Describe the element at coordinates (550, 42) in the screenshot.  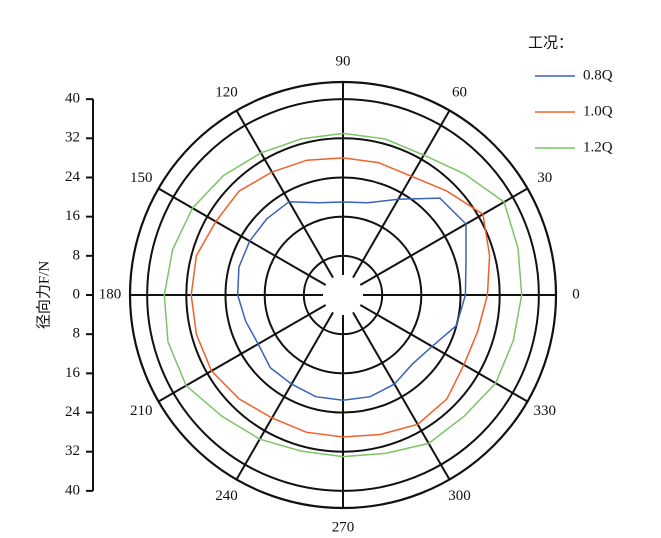
I see `legend-title: 工况：` at that location.